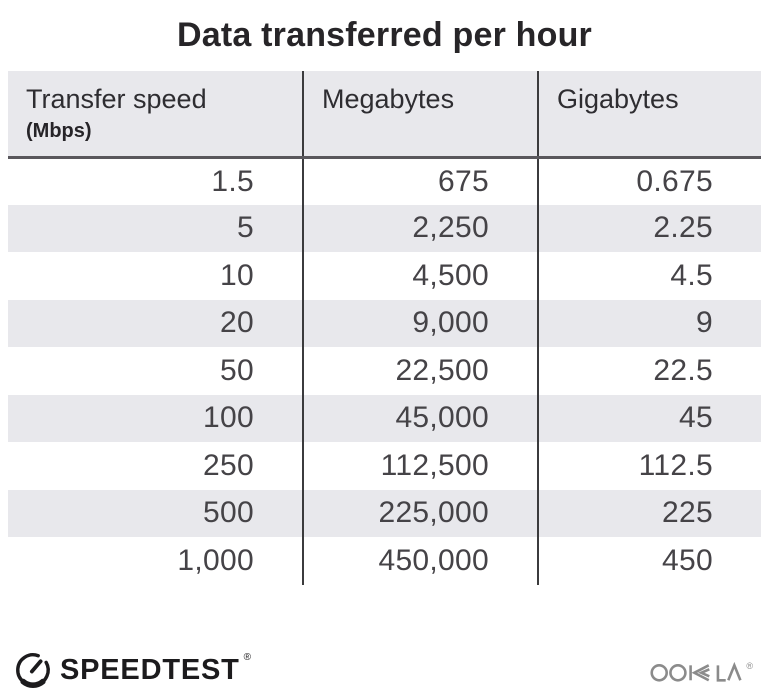  Describe the element at coordinates (649, 513) in the screenshot. I see `cell-gigabytes: 225` at that location.